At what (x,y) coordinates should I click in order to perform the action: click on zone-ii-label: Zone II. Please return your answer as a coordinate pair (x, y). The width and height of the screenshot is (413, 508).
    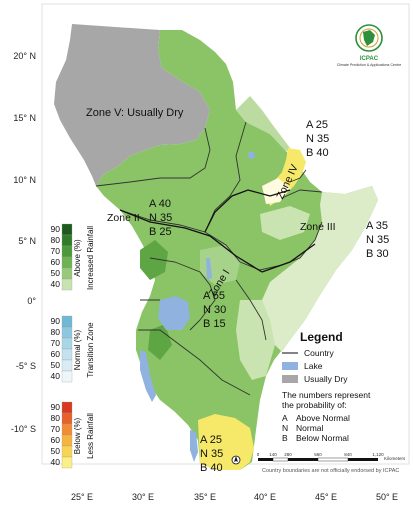
    Looking at the image, I should click on (123, 218).